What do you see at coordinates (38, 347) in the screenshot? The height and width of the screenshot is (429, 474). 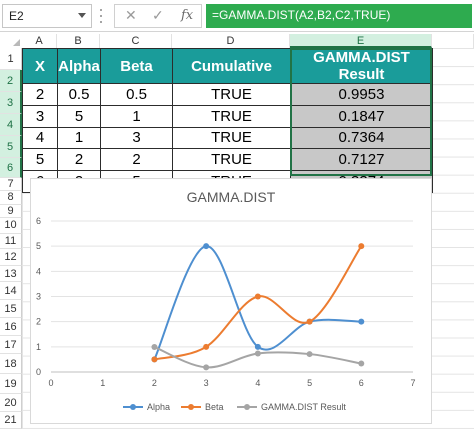 I see `y-tick-label: 1` at bounding box center [38, 347].